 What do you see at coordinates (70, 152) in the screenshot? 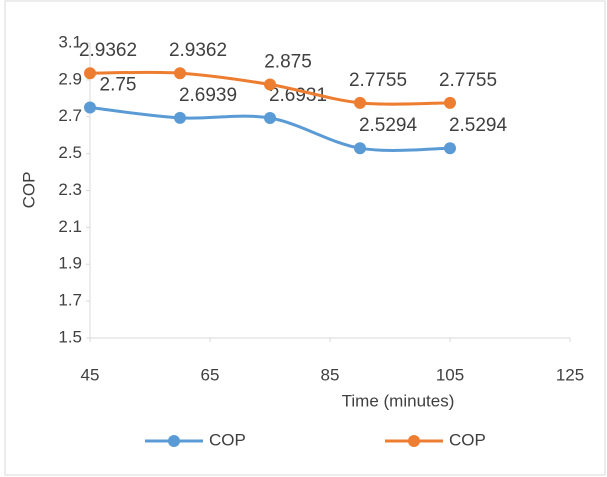
I see `y-tick-label: 2.5` at bounding box center [70, 152].